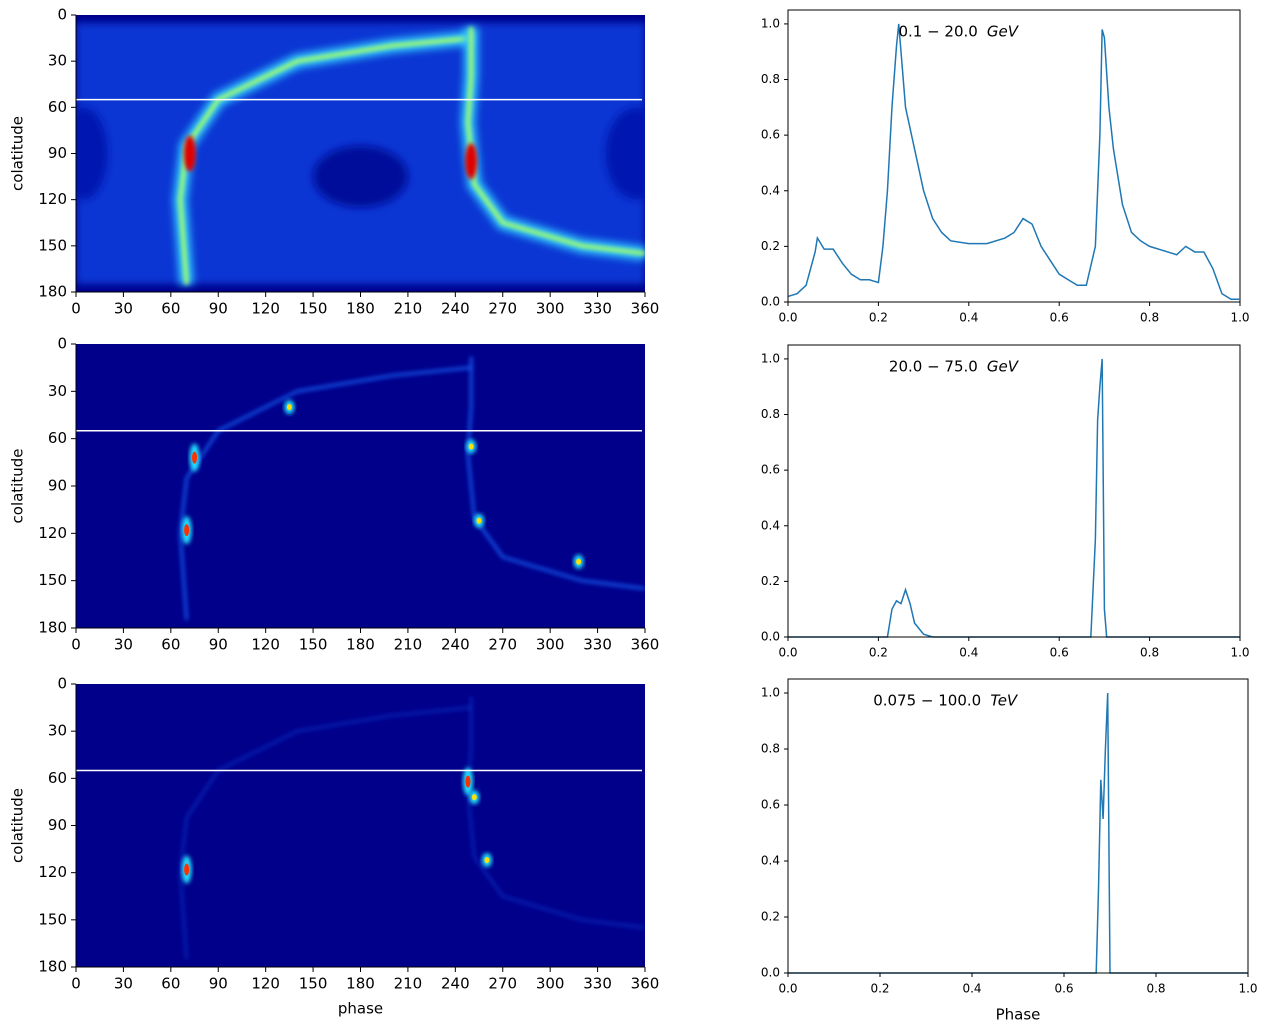  I want to click on y-tick-label: 0, so click(62, 344).